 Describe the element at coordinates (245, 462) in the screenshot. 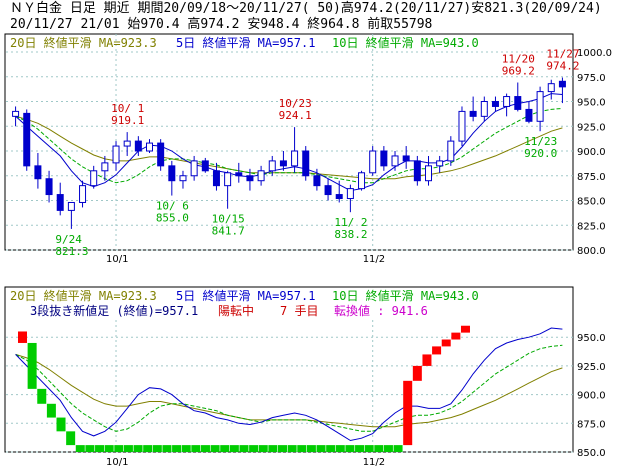

I see `lower-x-axis: 10/1 11/2` at that location.